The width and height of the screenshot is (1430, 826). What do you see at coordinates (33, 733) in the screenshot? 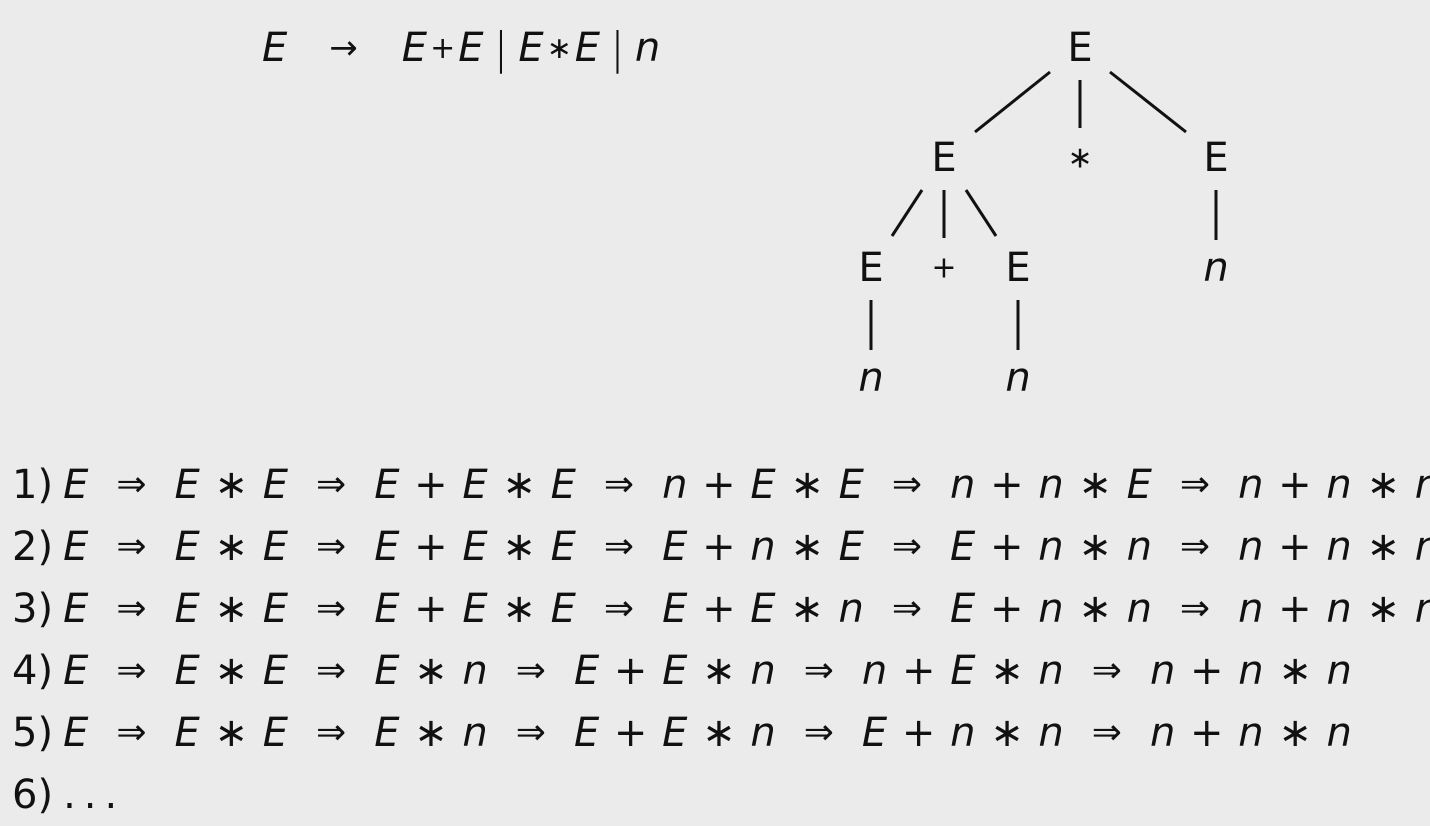
I see `derivation-number: 5)` at bounding box center [33, 733].